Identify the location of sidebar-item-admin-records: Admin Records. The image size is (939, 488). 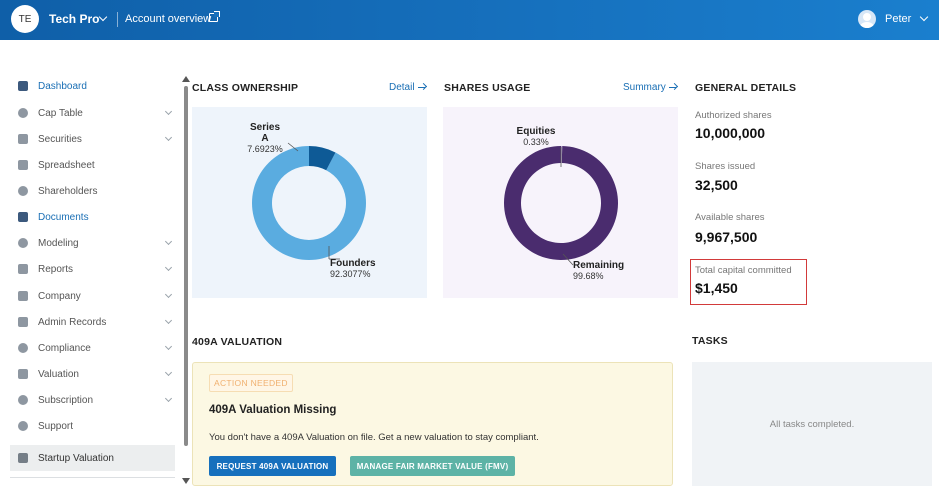
(92, 322).